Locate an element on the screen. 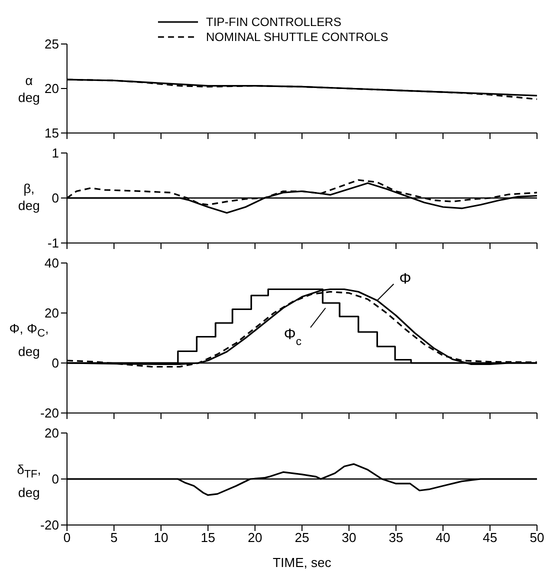  x-tick-label: 0 is located at coordinates (67, 538).